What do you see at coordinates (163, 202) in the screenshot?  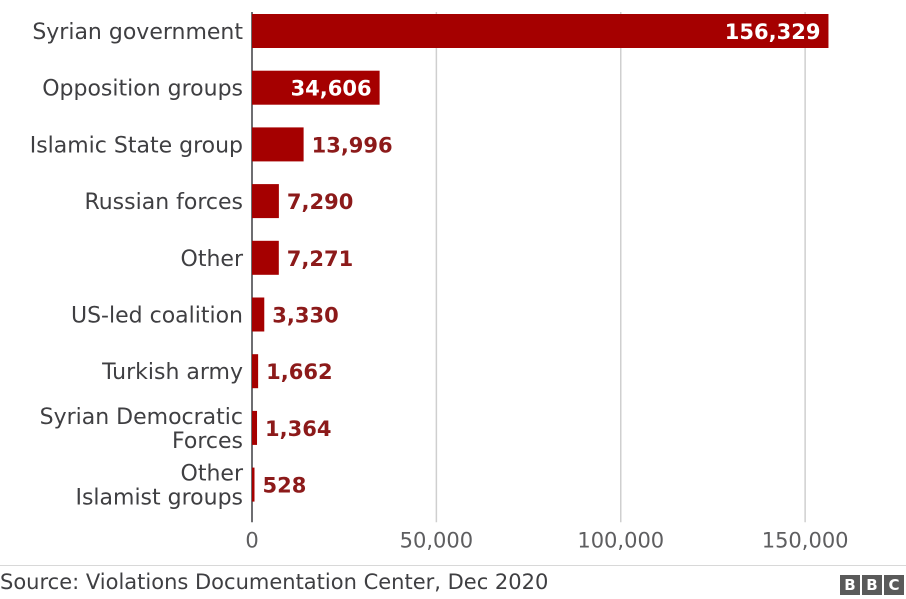 I see `category-label: Russian forces` at bounding box center [163, 202].